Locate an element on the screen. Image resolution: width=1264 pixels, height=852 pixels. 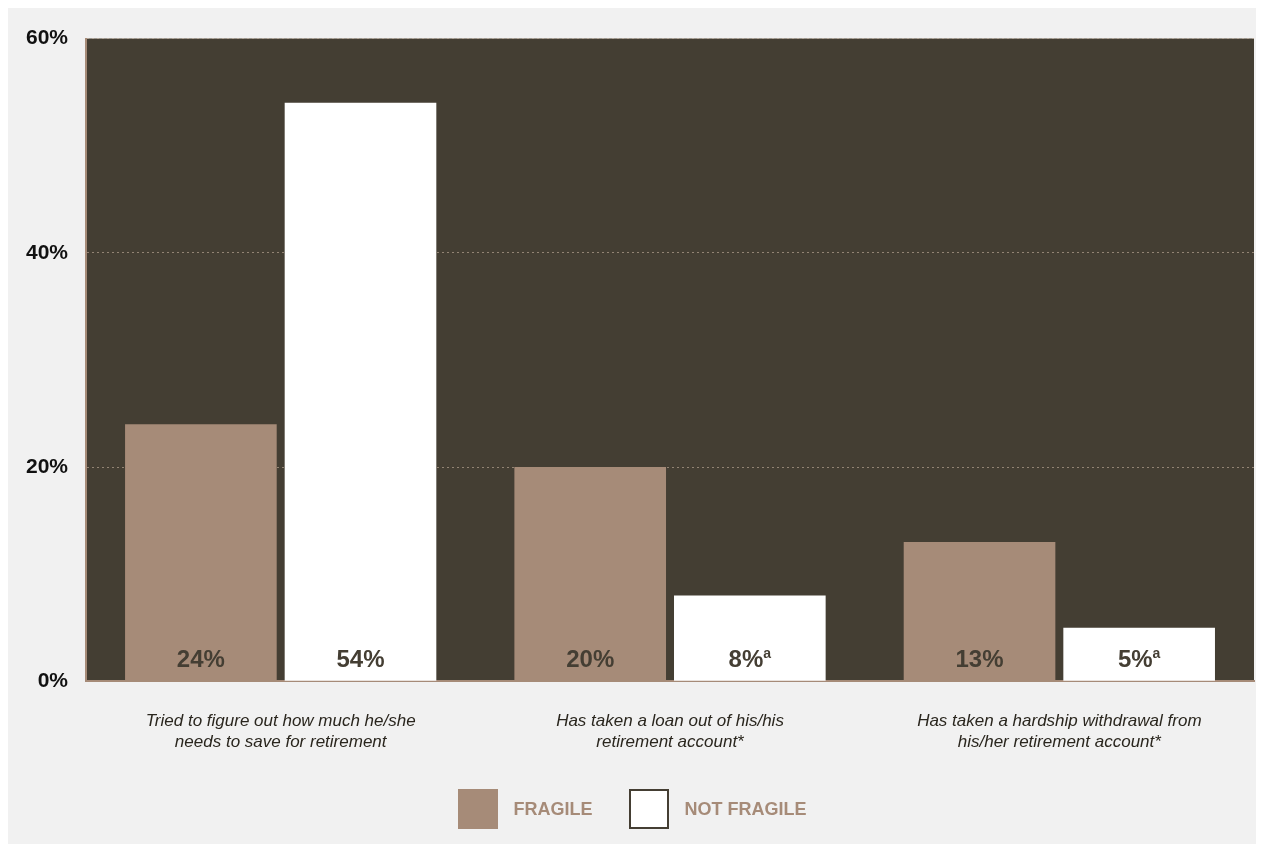
y-tick-label: 20% is located at coordinates (47, 465).